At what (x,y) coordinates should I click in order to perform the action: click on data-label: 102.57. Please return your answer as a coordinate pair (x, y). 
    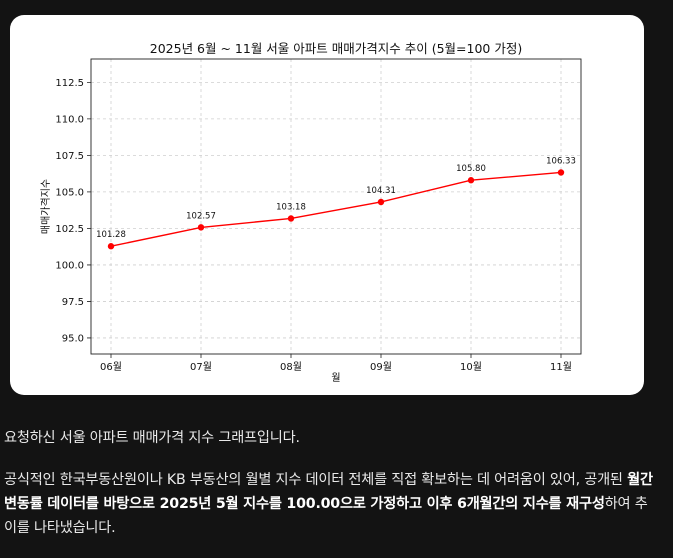
    Looking at the image, I should click on (201, 216).